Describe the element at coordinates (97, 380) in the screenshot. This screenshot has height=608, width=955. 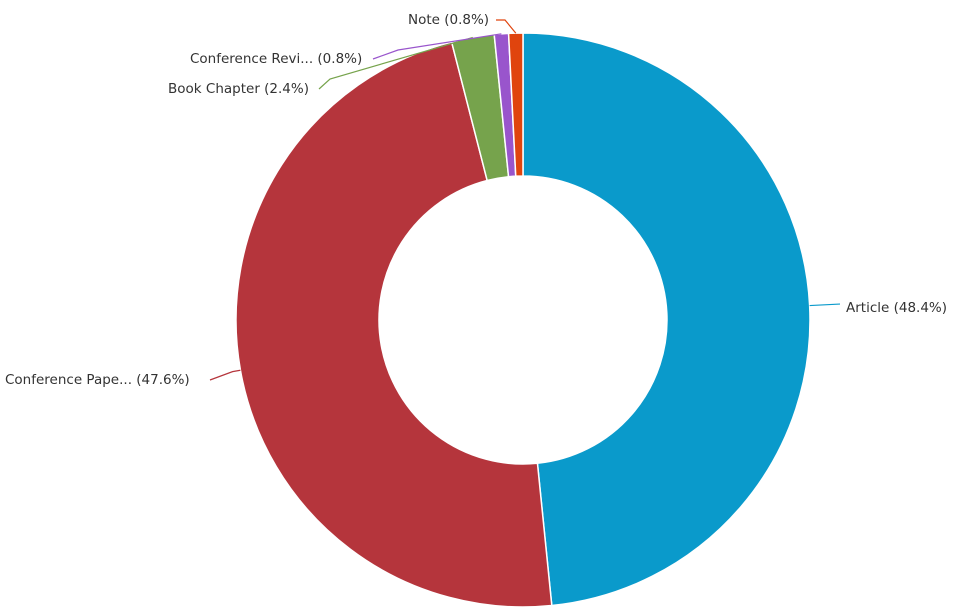
I see `slice-label-1: Conference Pape... (47.6%)` at that location.